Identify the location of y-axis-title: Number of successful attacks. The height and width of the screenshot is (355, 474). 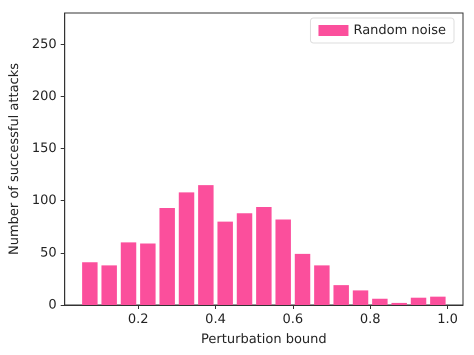
(14, 159).